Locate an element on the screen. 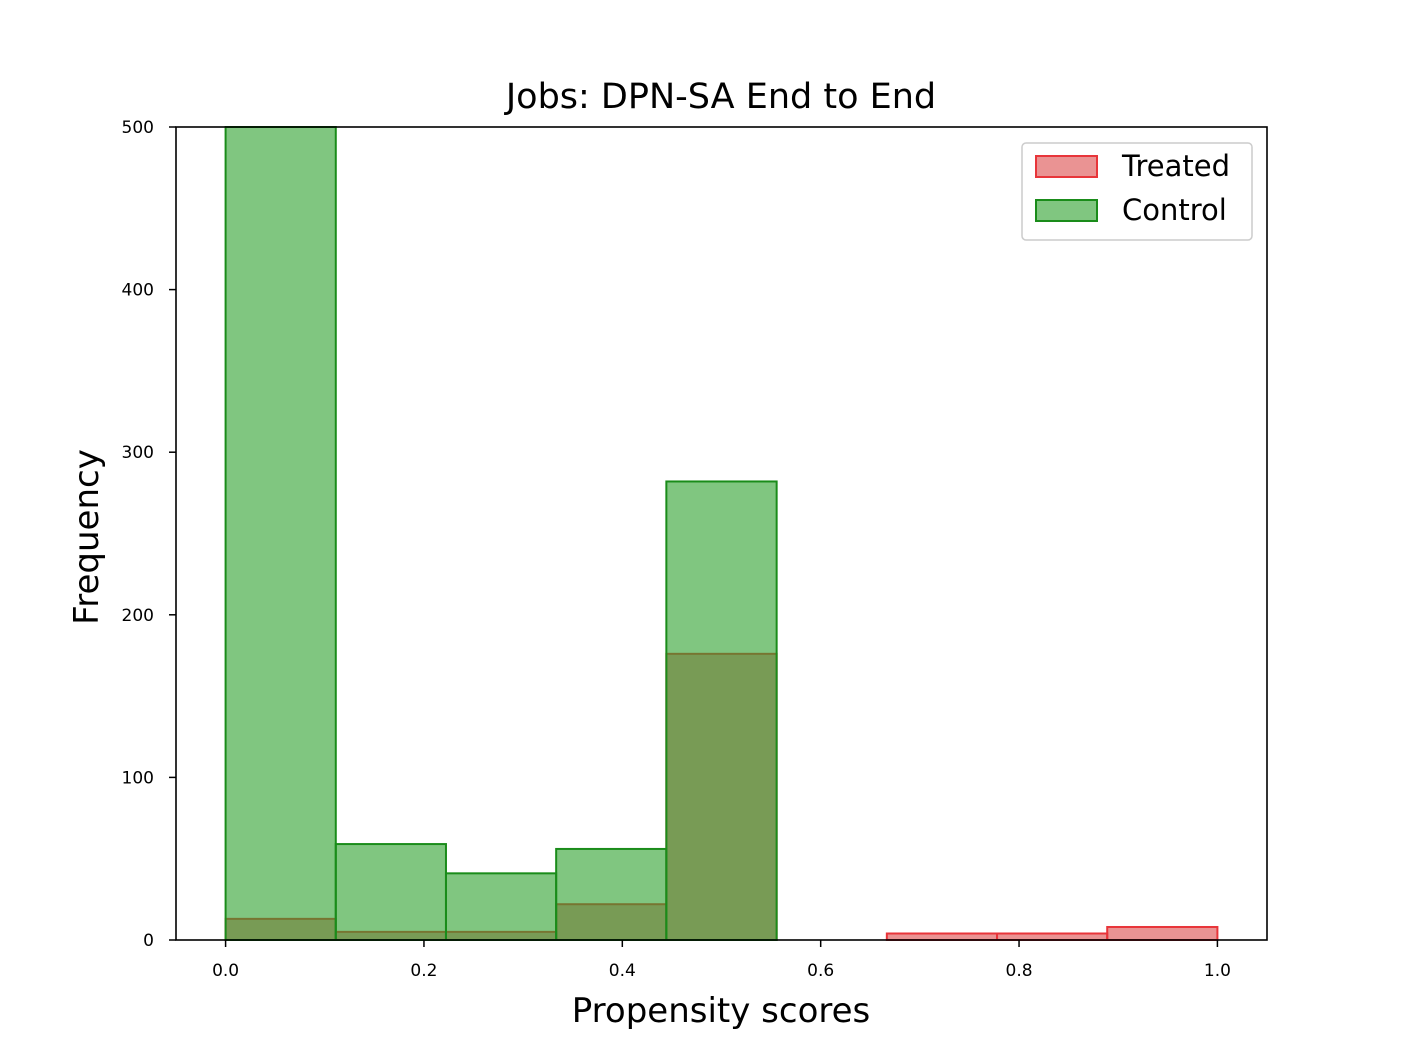 Image resolution: width=1408 pixels, height=1056 pixels. legend: Treated Control is located at coordinates (1137, 191).